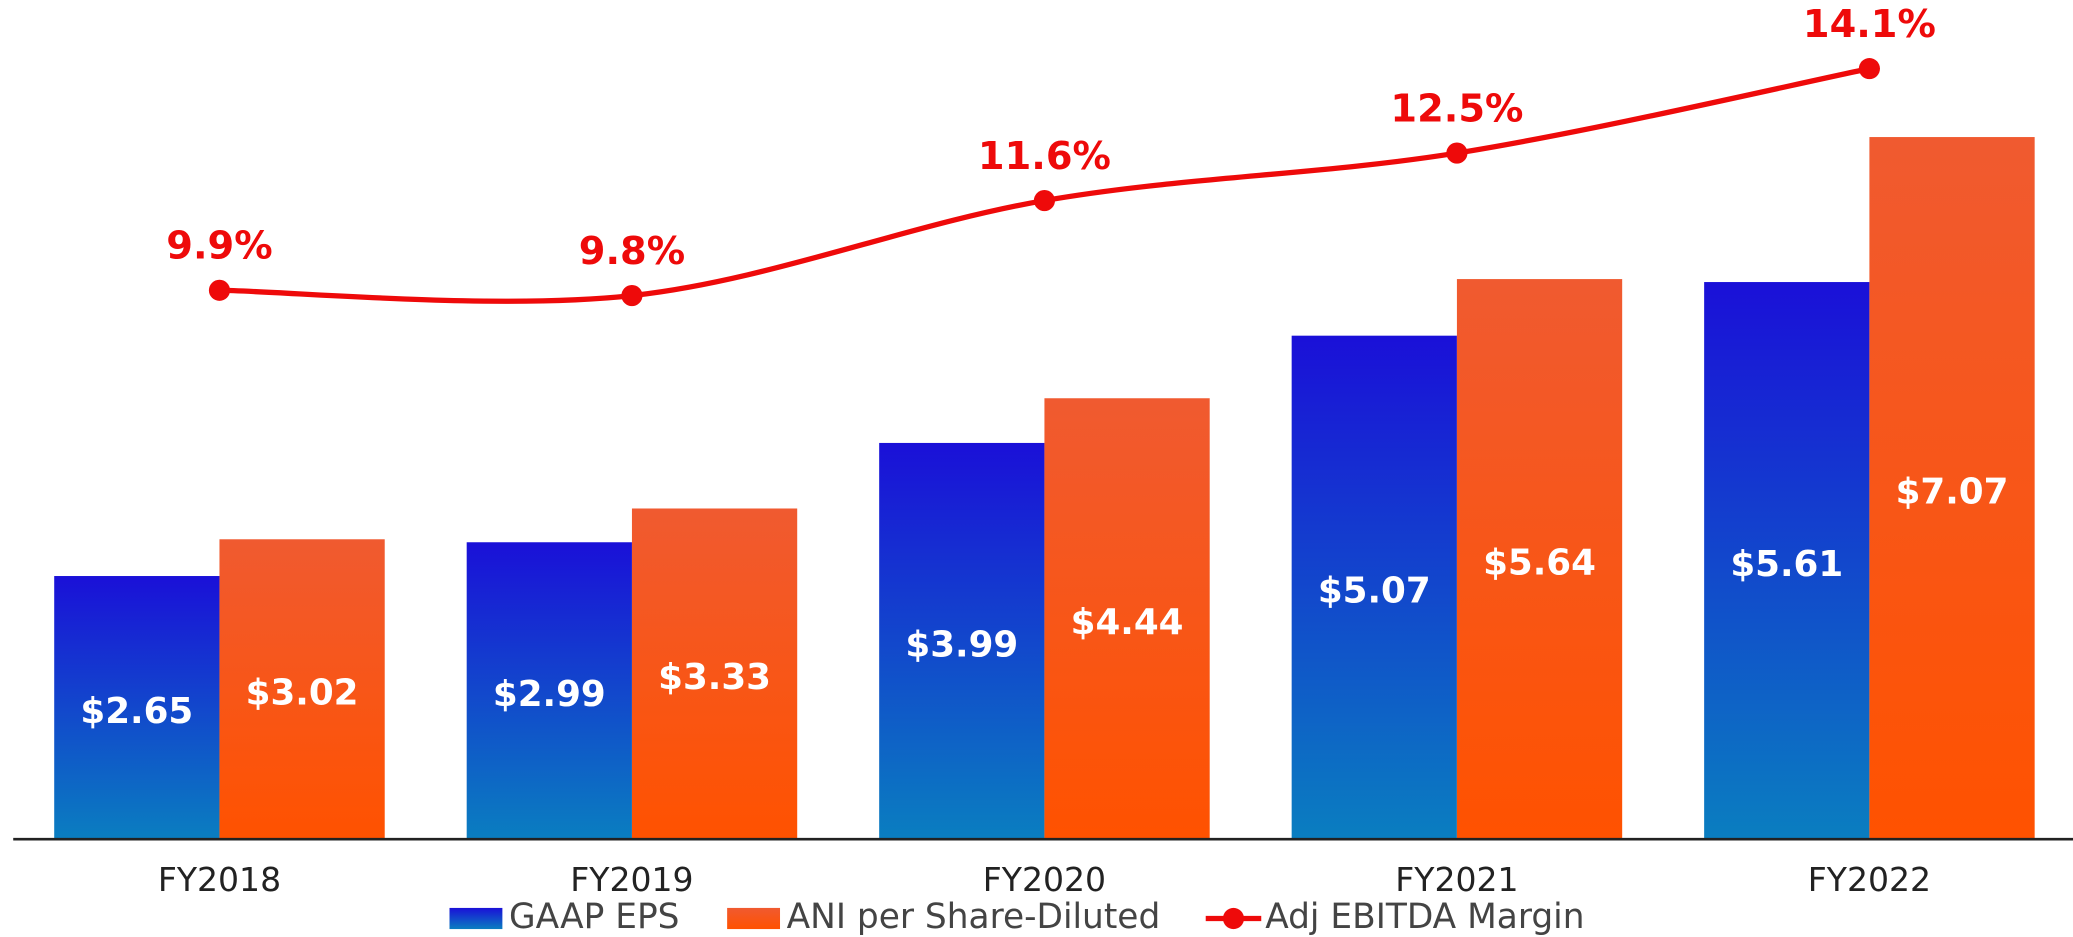 The image size is (2073, 937). Describe the element at coordinates (1044, 156) in the screenshot. I see `data-label: 11.6%` at that location.